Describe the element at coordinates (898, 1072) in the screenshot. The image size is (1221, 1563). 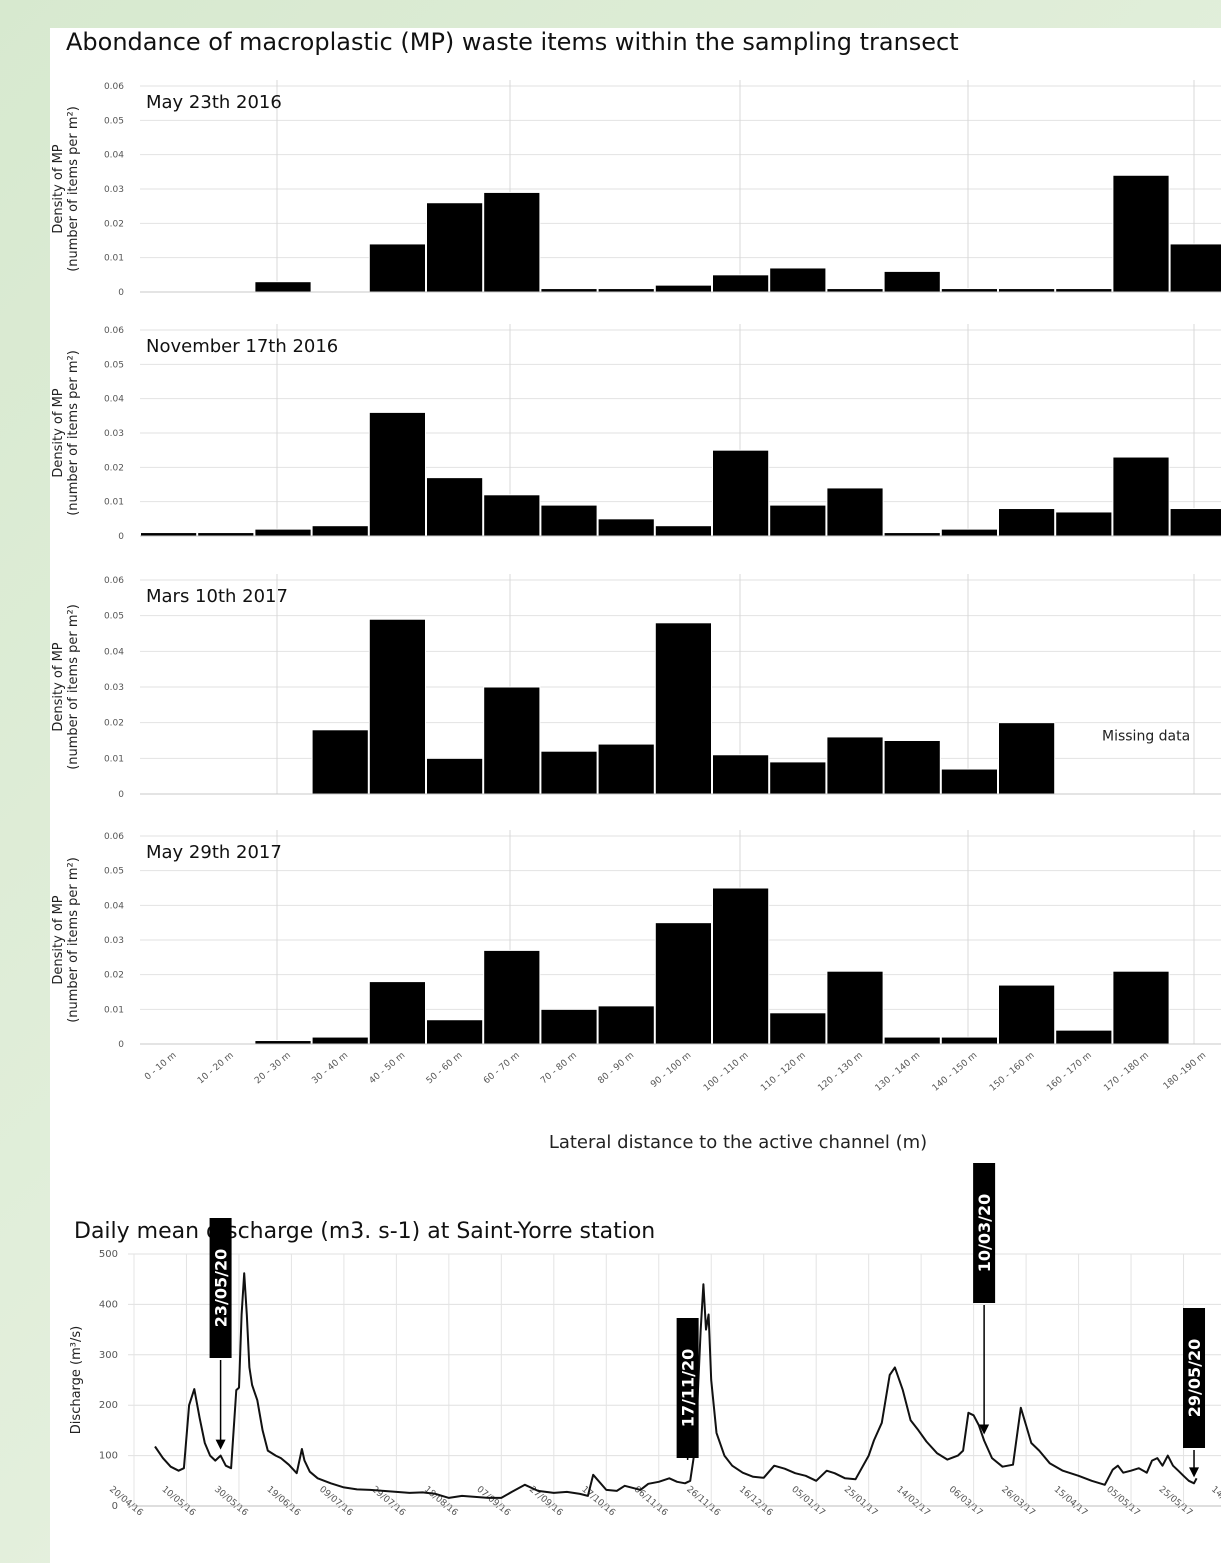
I see `category-tick-label: 130 - 140 m` at that location.